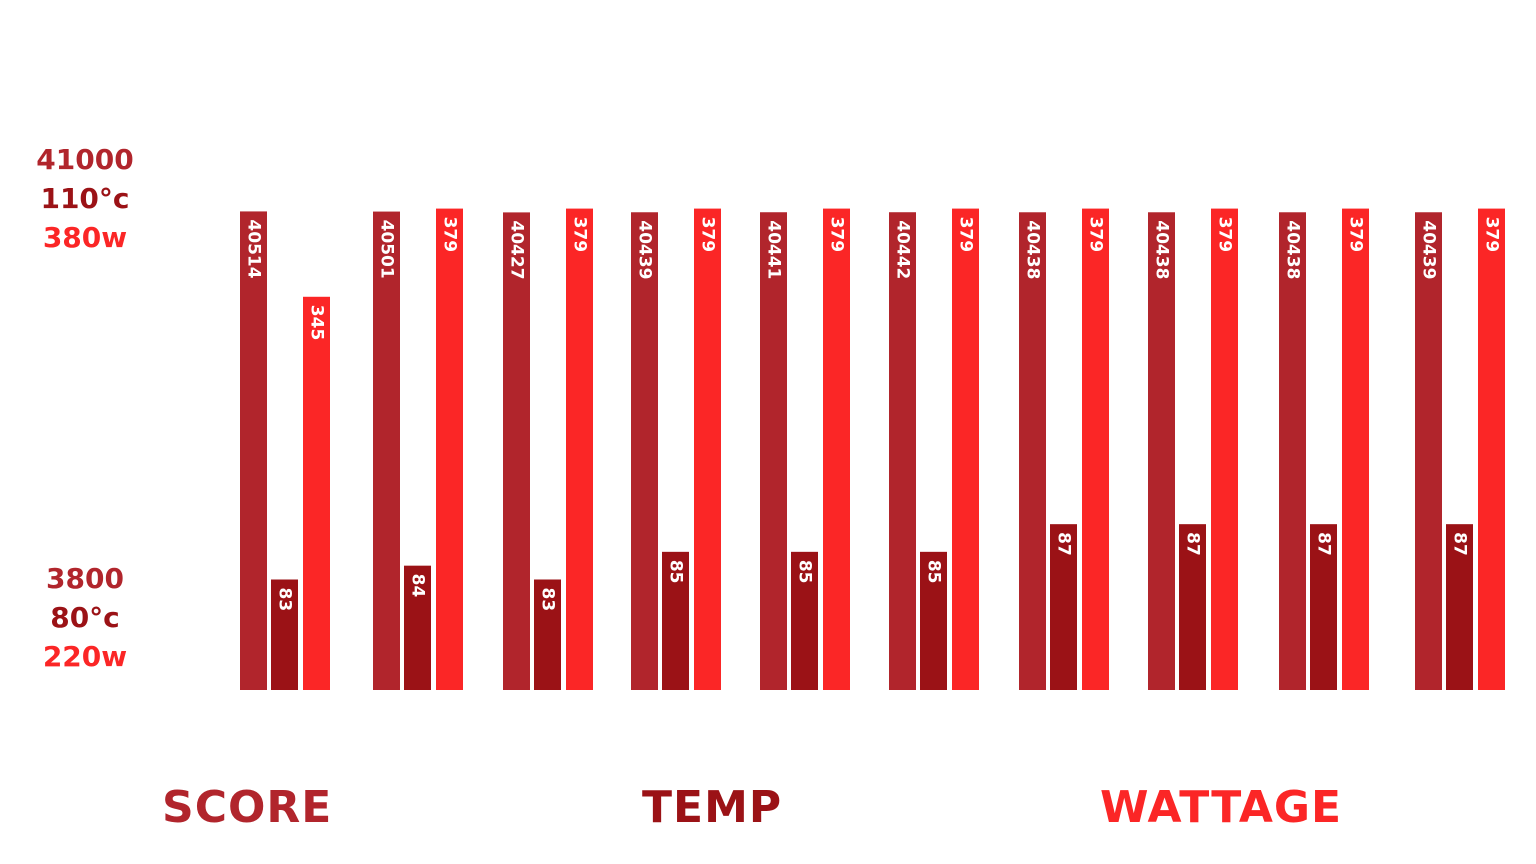 The image size is (1536, 864). What do you see at coordinates (85, 159) in the screenshot?
I see `score-max-label: 41000` at bounding box center [85, 159].